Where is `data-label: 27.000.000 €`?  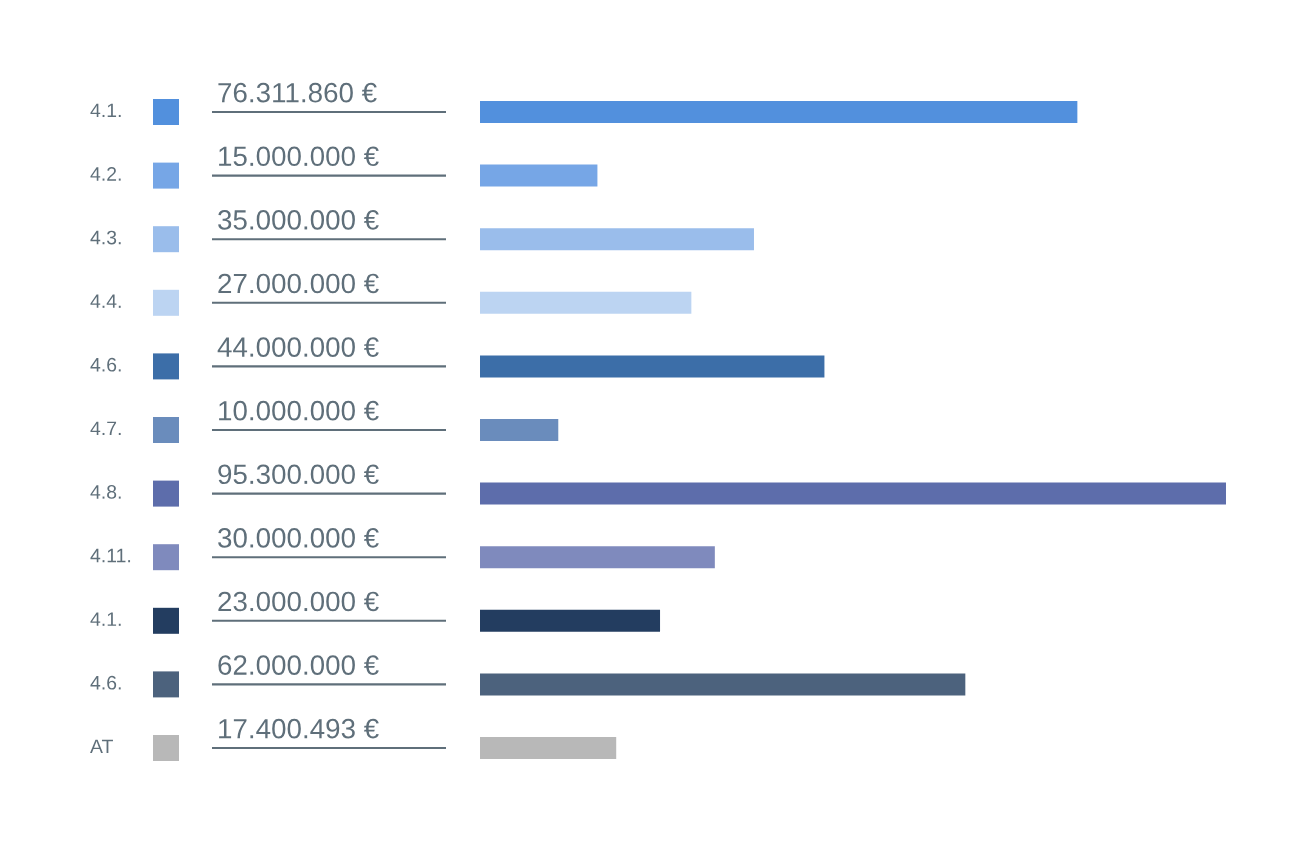
data-label: 27.000.000 € is located at coordinates (298, 283).